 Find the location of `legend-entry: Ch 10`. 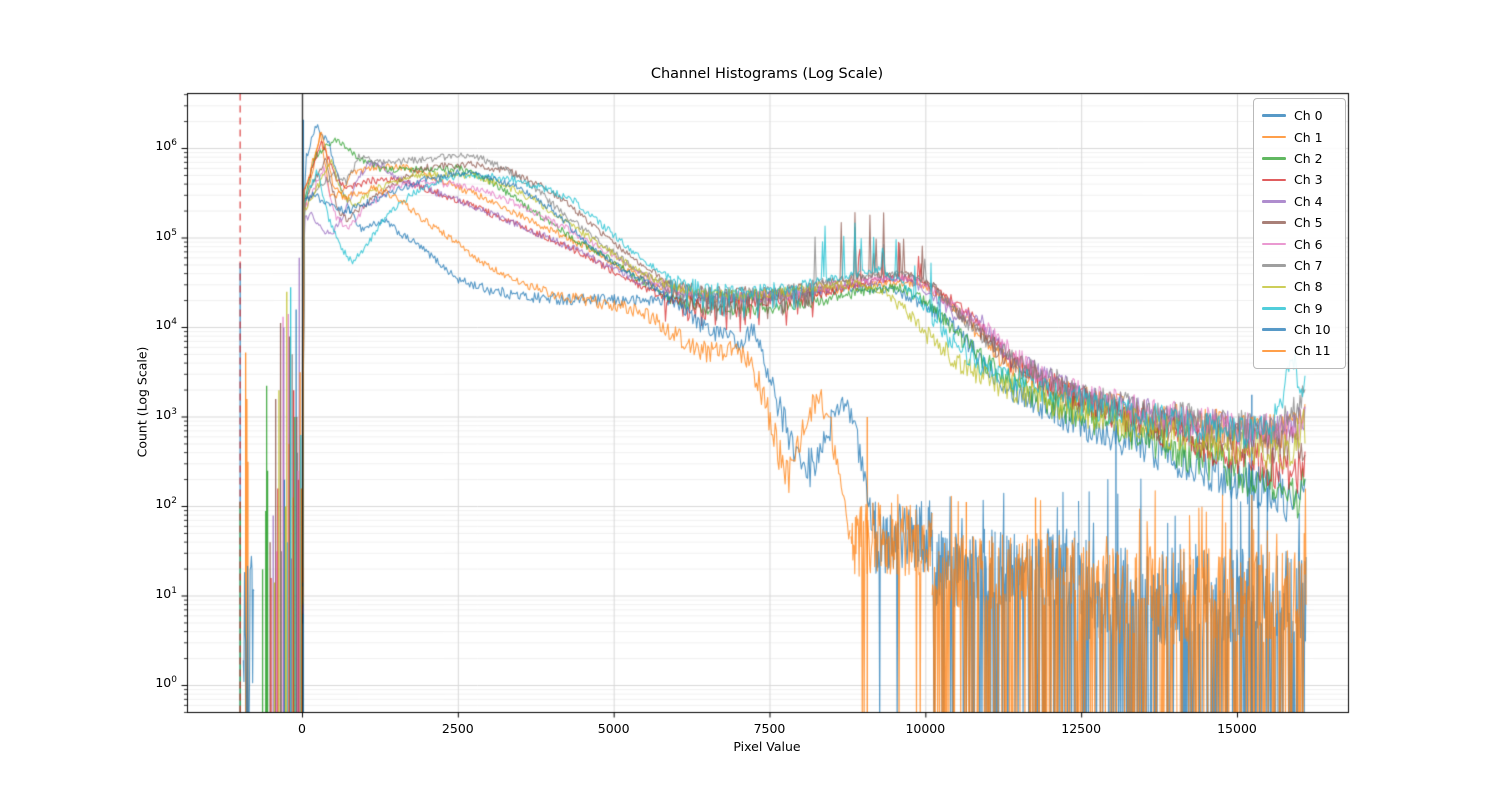

legend-entry: Ch 10 is located at coordinates (1299, 329).